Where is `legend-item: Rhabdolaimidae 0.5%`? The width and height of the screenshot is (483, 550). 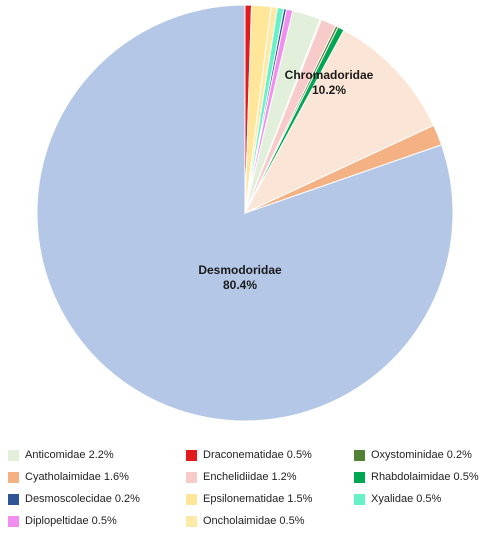
legend-item: Rhabdolaimidae 0.5% is located at coordinates (416, 477).